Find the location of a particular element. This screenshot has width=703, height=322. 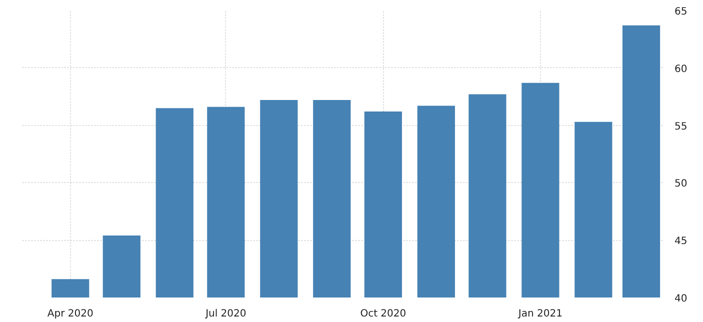

y-tick-label: 50 is located at coordinates (681, 184).